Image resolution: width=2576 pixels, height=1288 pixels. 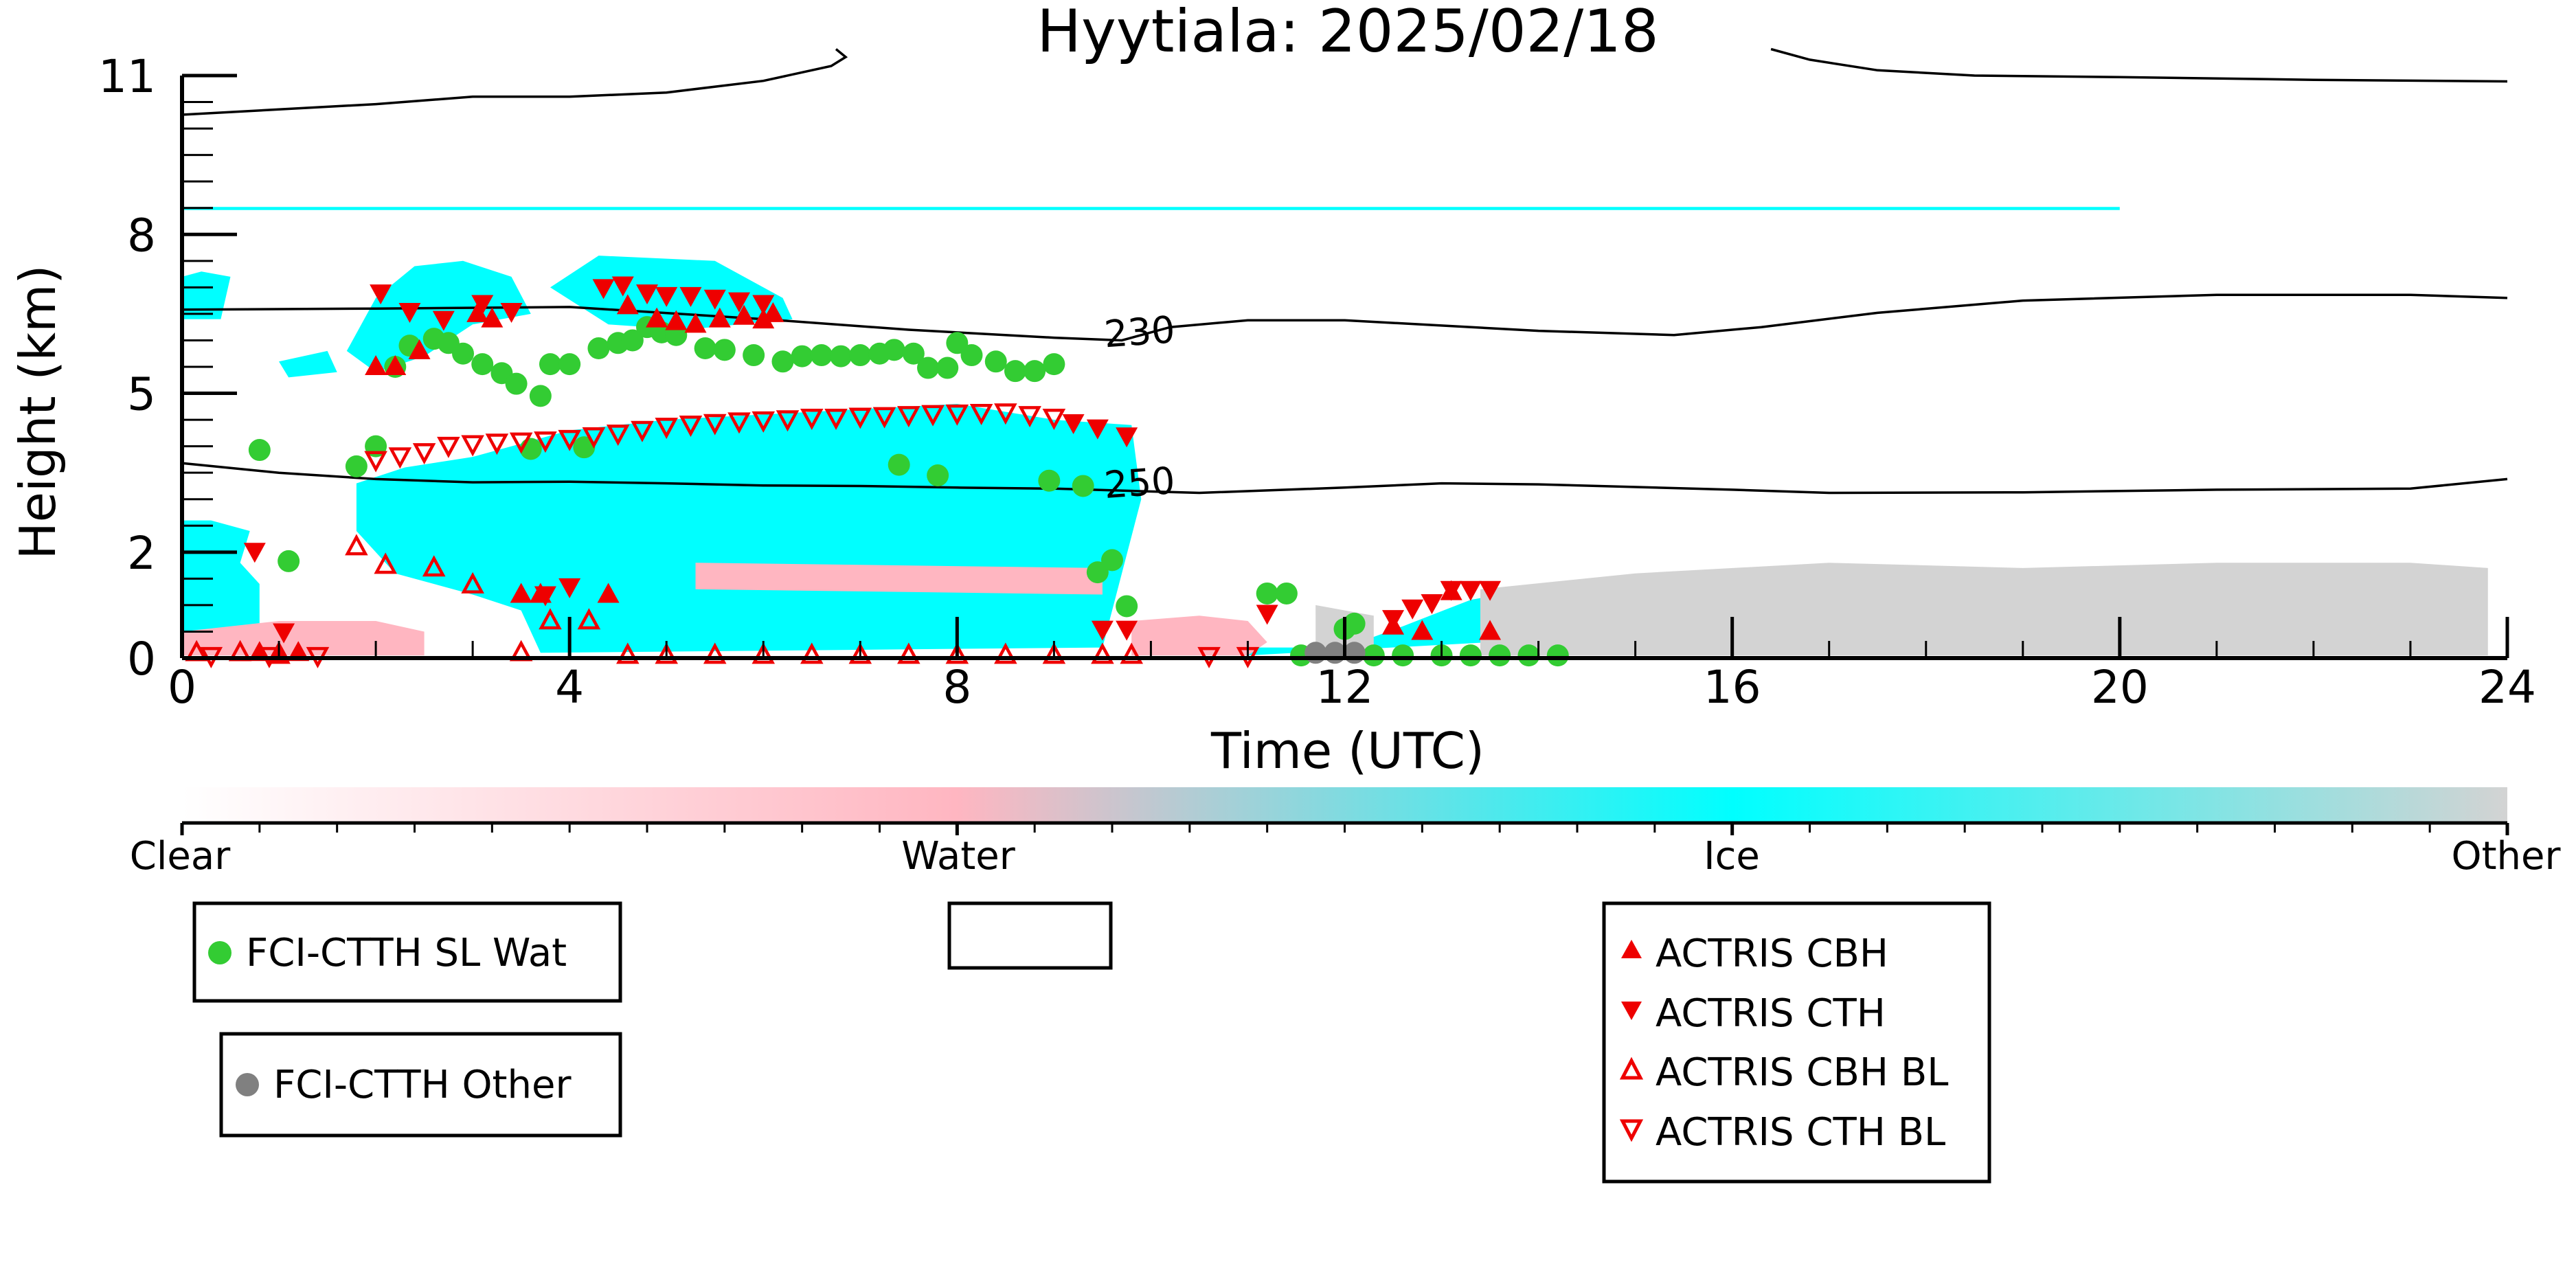 What do you see at coordinates (141, 553) in the screenshot?
I see `y-tick-label-2: 2` at bounding box center [141, 553].